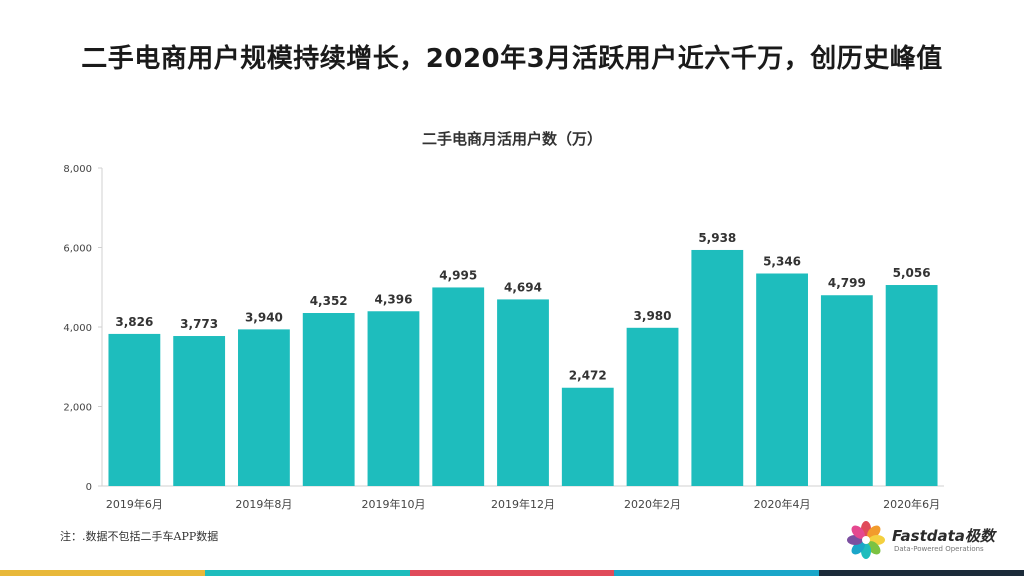 The image size is (1024, 576). I want to click on data-label: 4,694, so click(523, 287).